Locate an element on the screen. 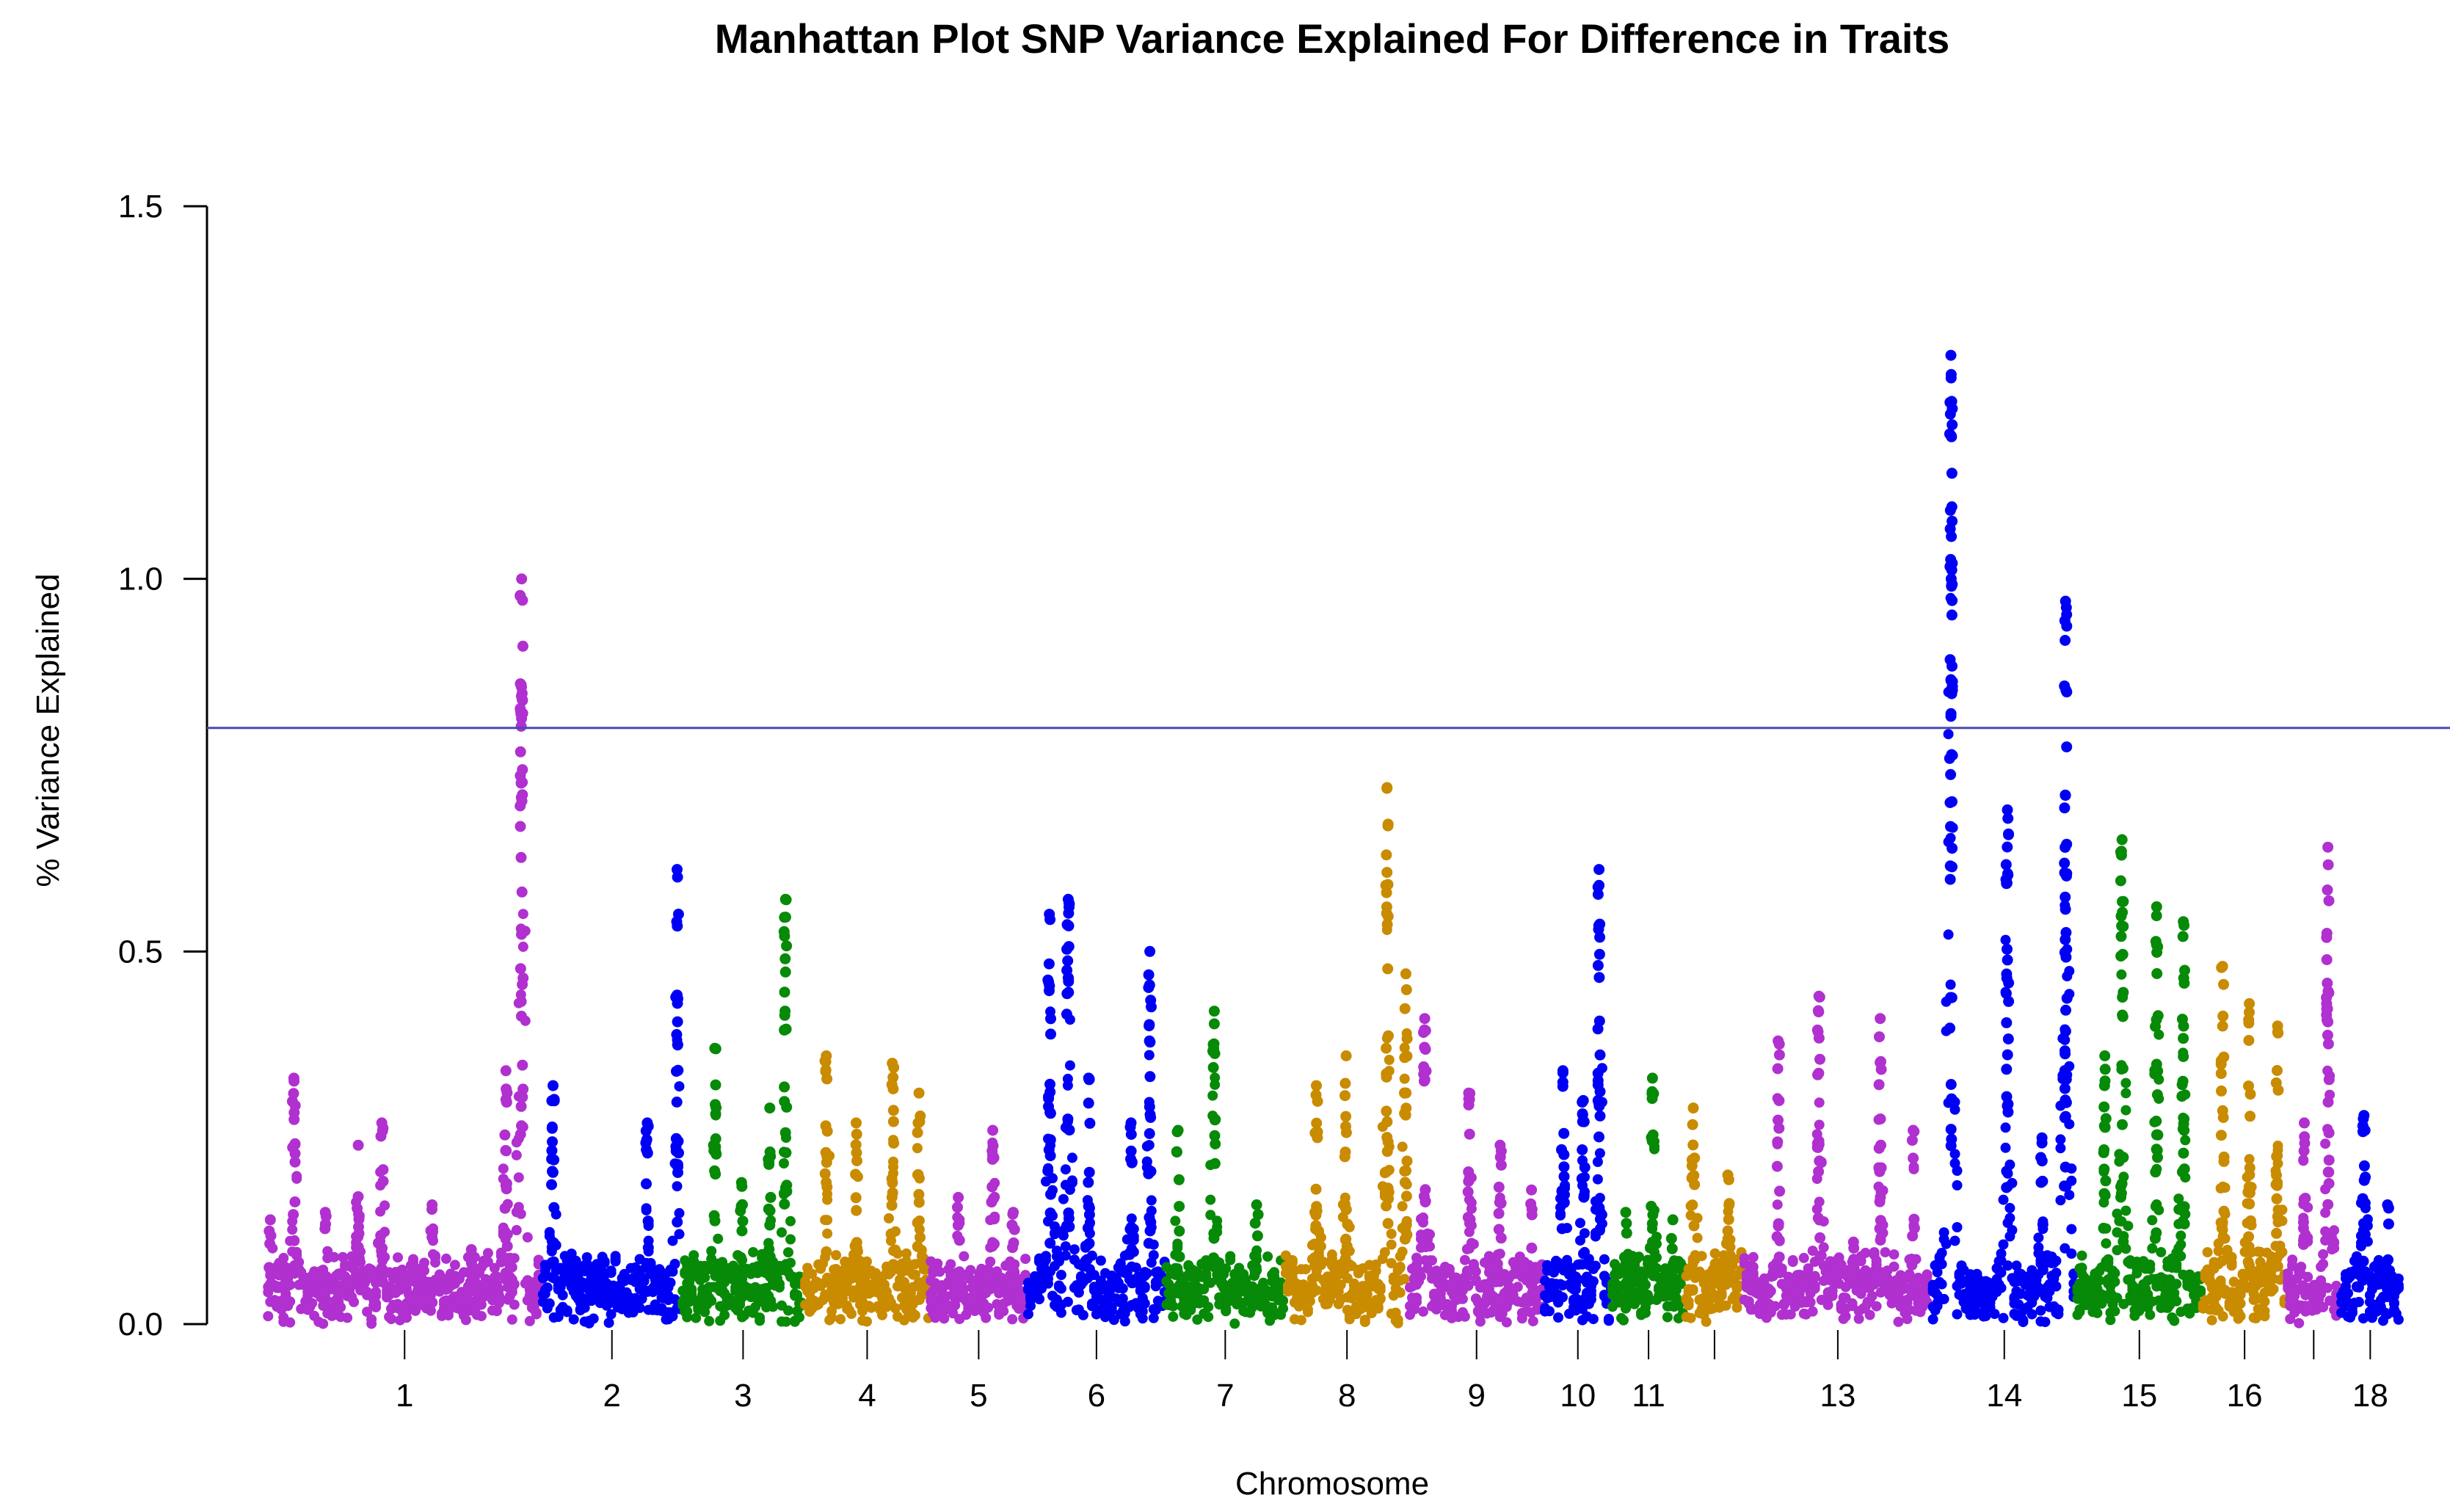 The height and width of the screenshot is (1512, 2450). y-tick-label: 0.0 is located at coordinates (140, 1324).